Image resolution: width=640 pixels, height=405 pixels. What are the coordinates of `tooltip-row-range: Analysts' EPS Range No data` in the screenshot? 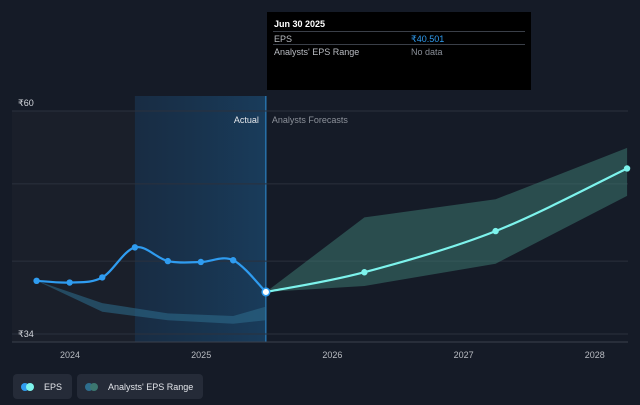 It's located at (399, 51).